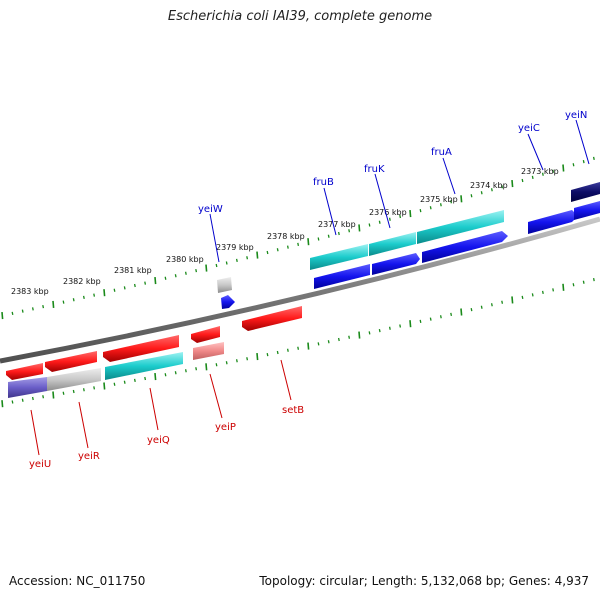 This screenshot has width=600, height=600. I want to click on gene-arrow-yeiQ, so click(141, 348).